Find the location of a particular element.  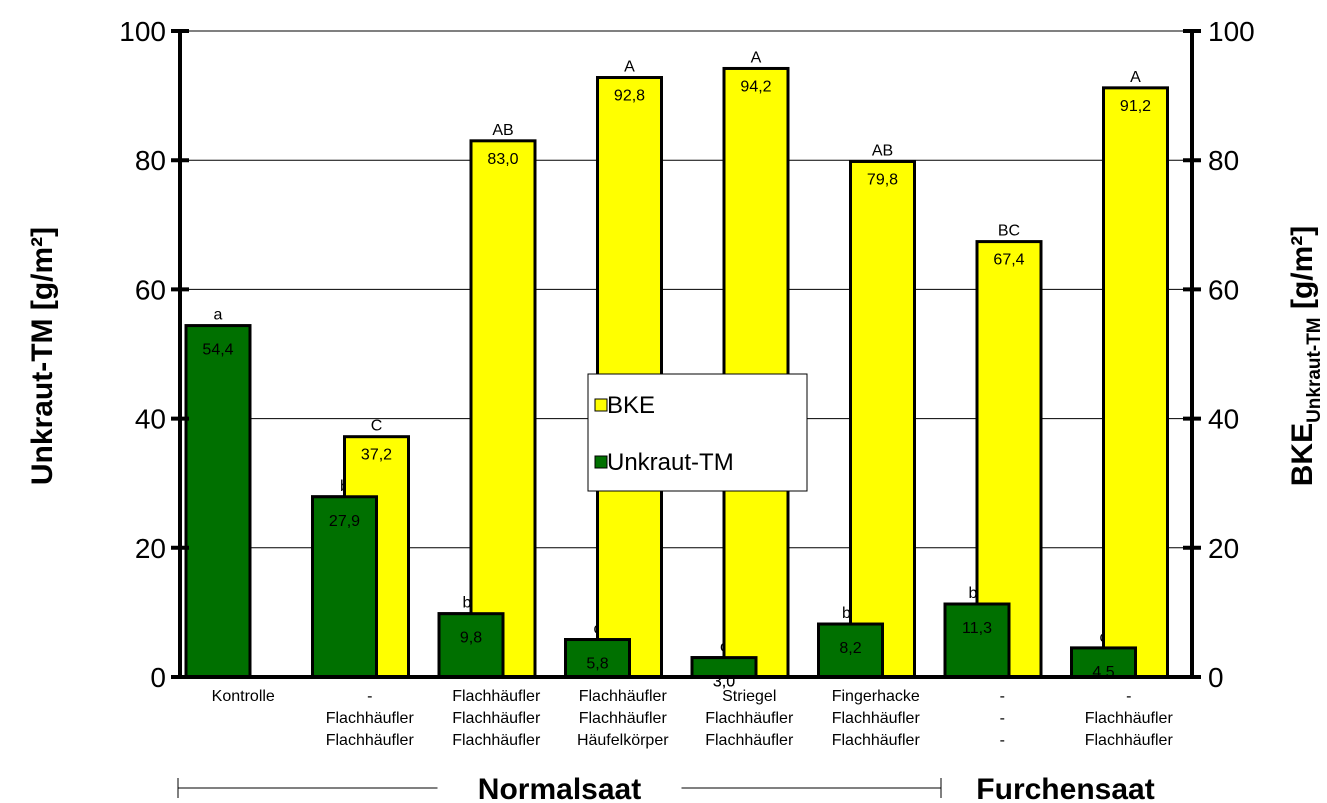

y-axis-right-label-sub: Unkraut-TM is located at coordinates (1314, 370).